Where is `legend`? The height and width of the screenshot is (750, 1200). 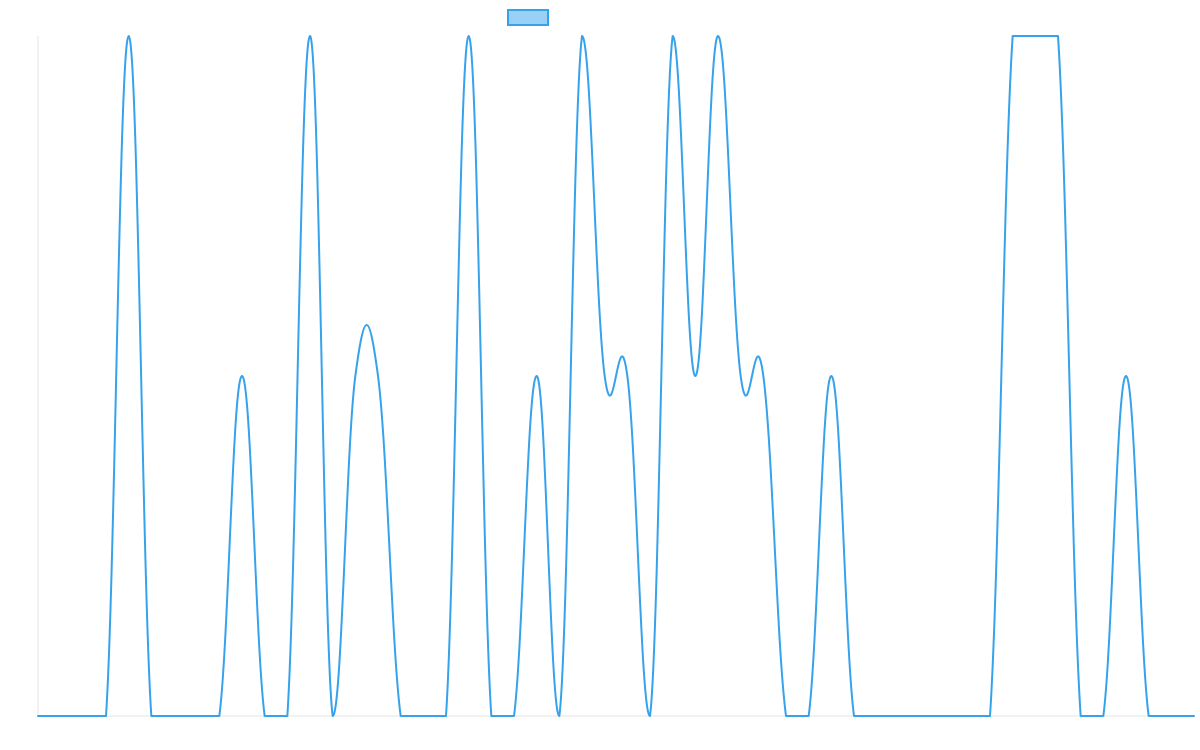
legend is located at coordinates (528, 17).